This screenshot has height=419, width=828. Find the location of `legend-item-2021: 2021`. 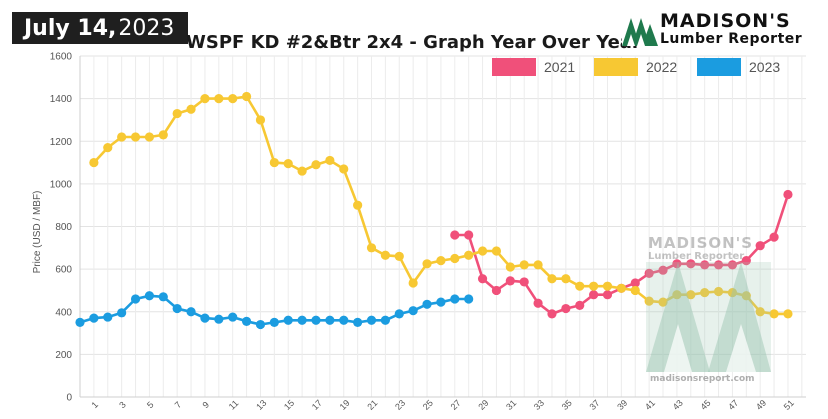

legend-item-2021: 2021 is located at coordinates (533, 67).